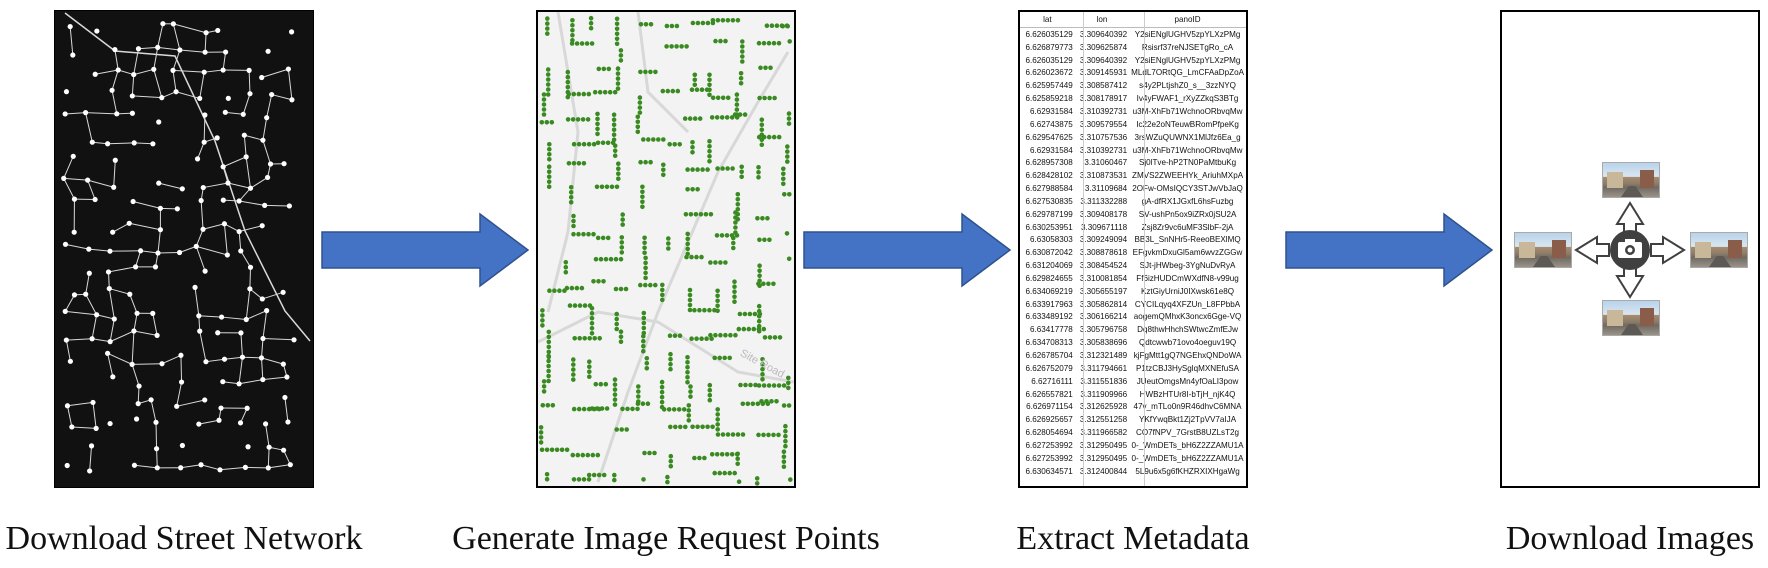  Describe the element at coordinates (1103, 137) in the screenshot. I see `lon-cell: 3.310757536` at that location.